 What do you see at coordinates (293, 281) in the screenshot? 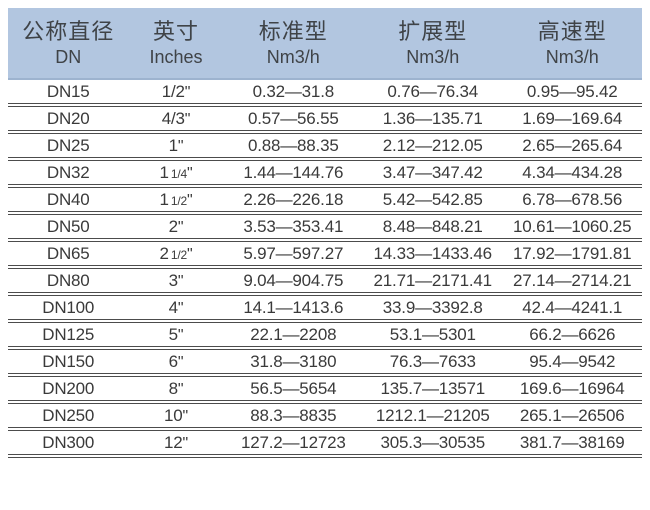
I see `standard-flow-cell: 9.04—904.75` at bounding box center [293, 281].